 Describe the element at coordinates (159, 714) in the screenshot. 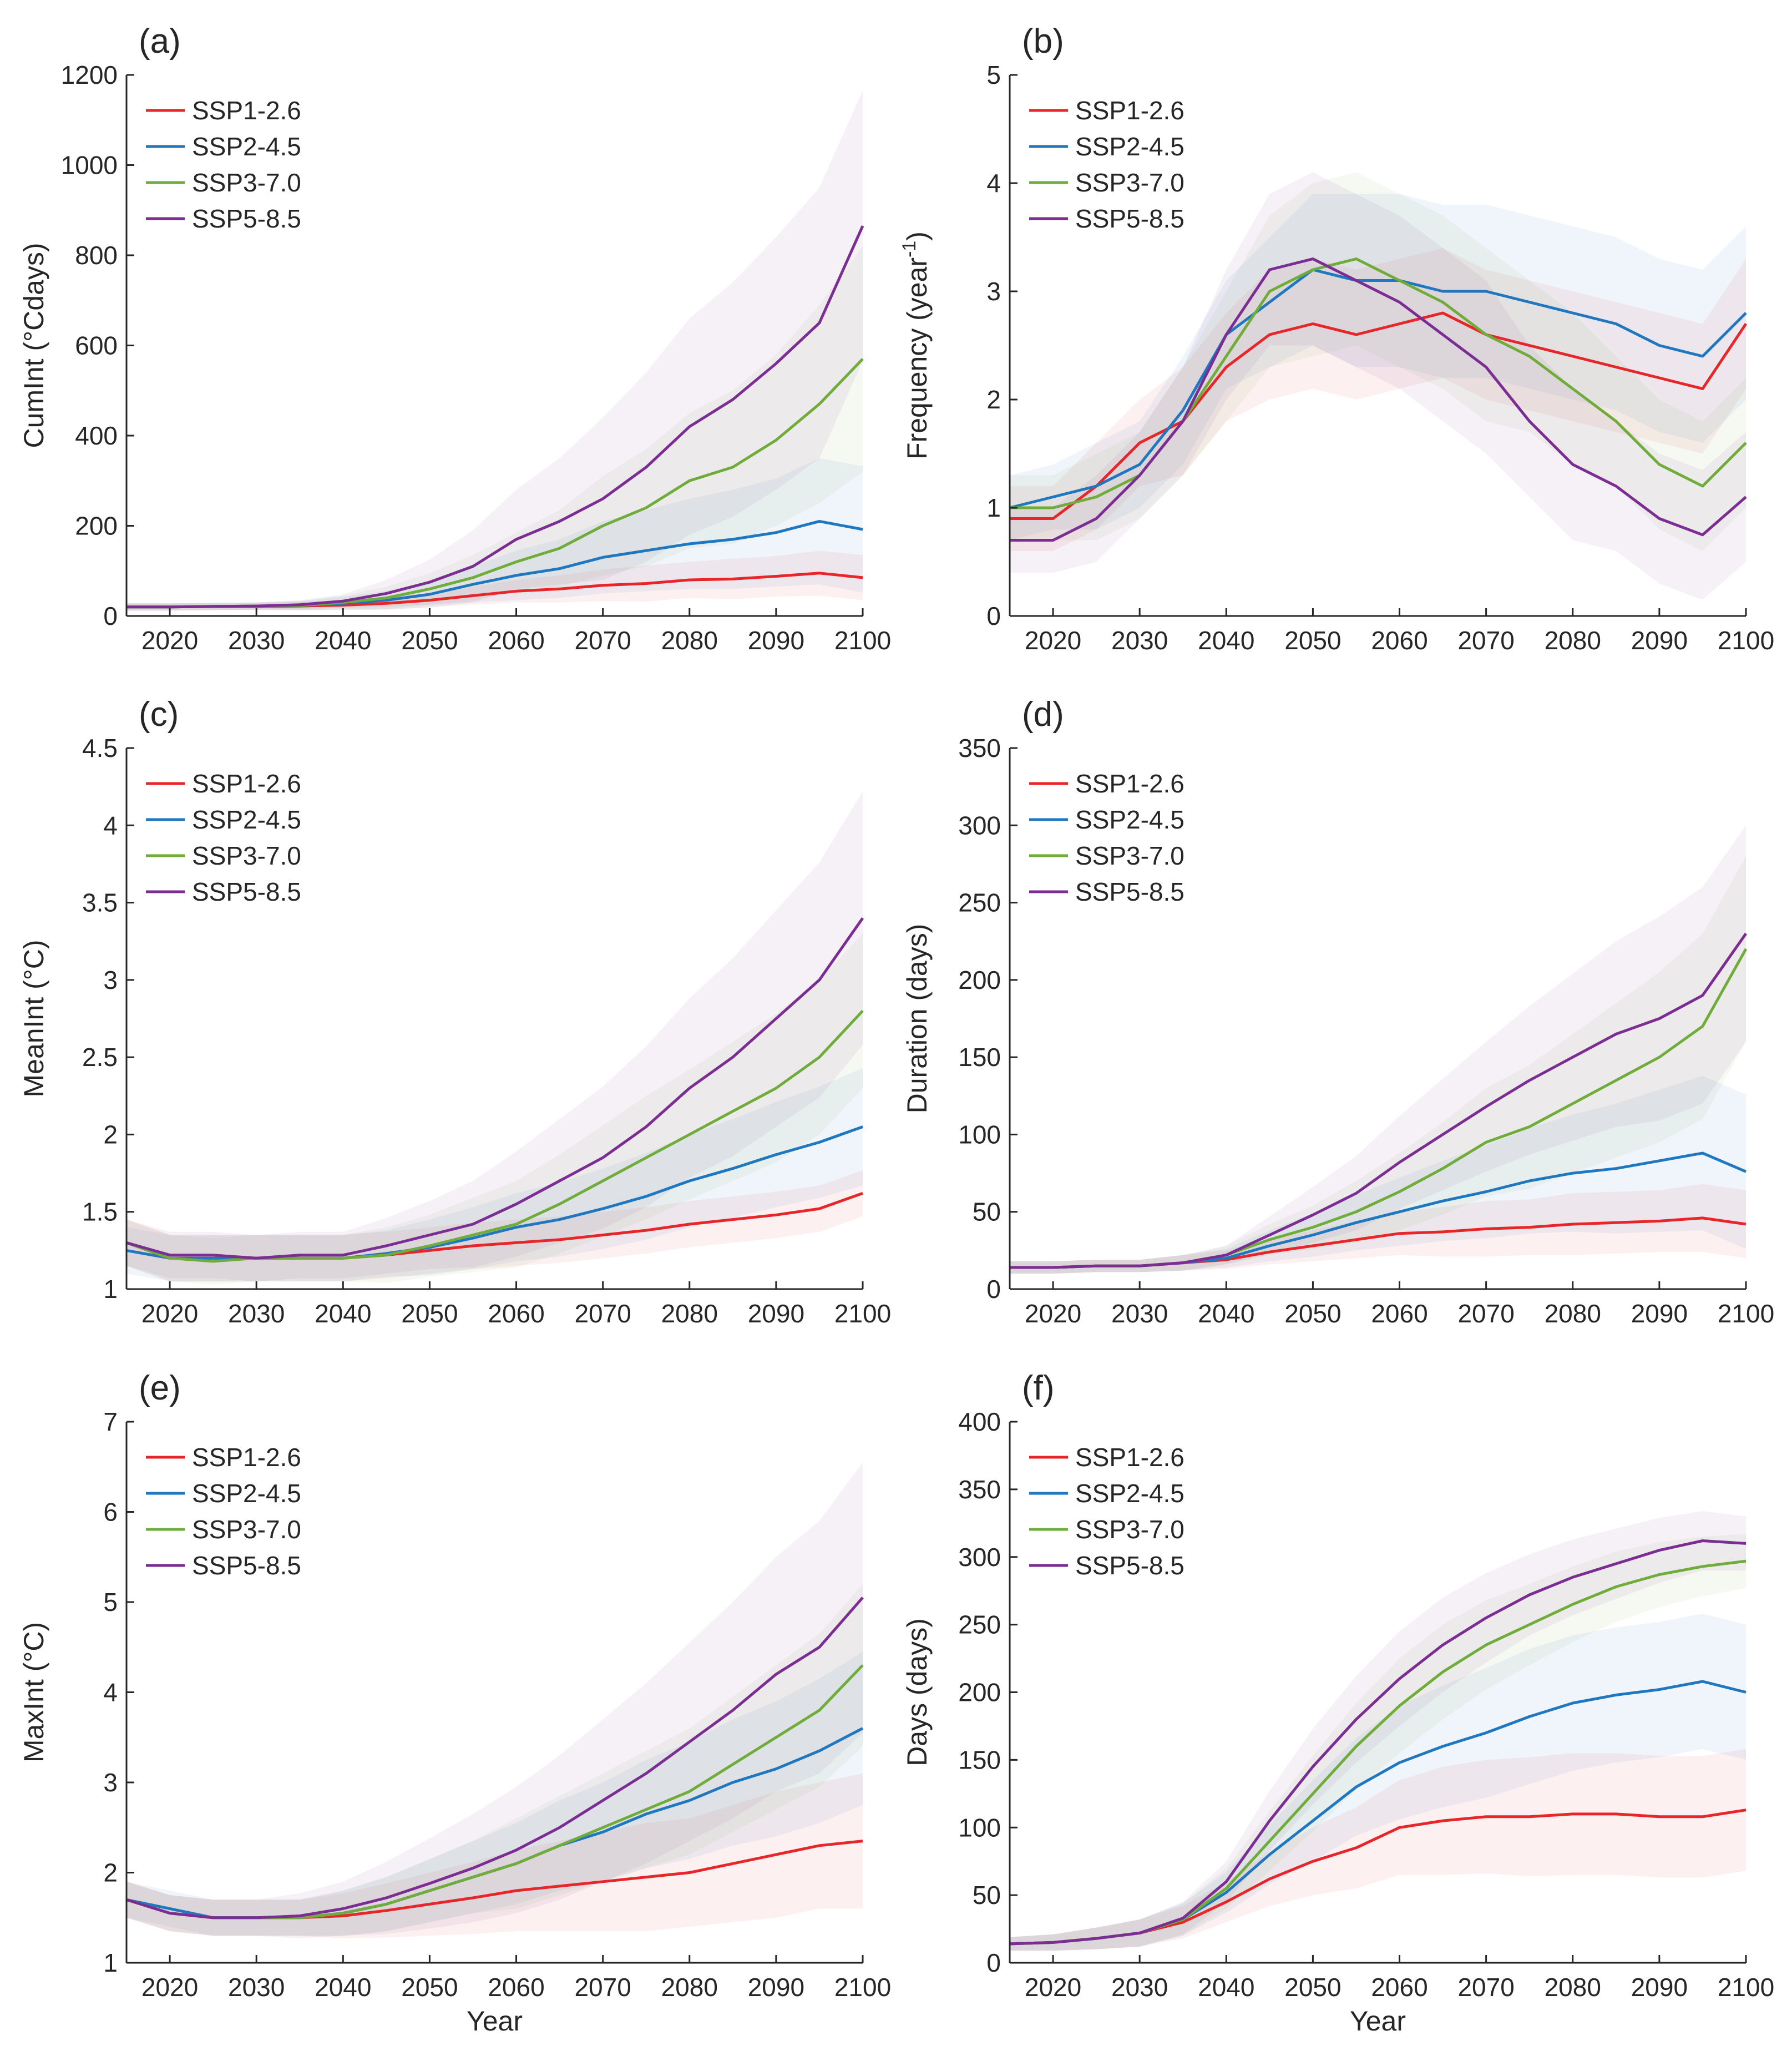

I see `panel-label: (c)` at that location.